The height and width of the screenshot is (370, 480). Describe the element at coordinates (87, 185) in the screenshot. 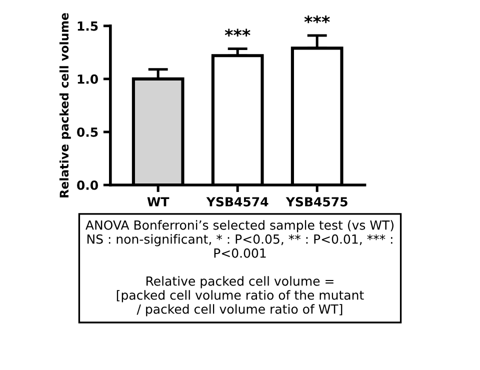

I see `y-tick-label: 0.0` at that location.